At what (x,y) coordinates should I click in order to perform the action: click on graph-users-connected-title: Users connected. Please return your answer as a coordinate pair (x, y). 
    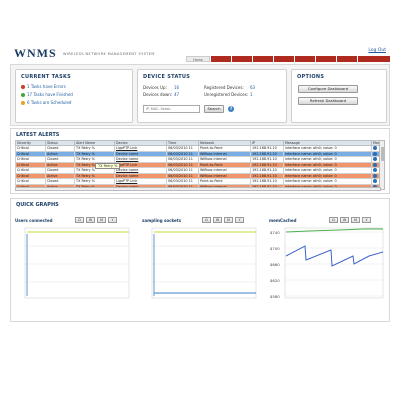
    Looking at the image, I should click on (34, 220).